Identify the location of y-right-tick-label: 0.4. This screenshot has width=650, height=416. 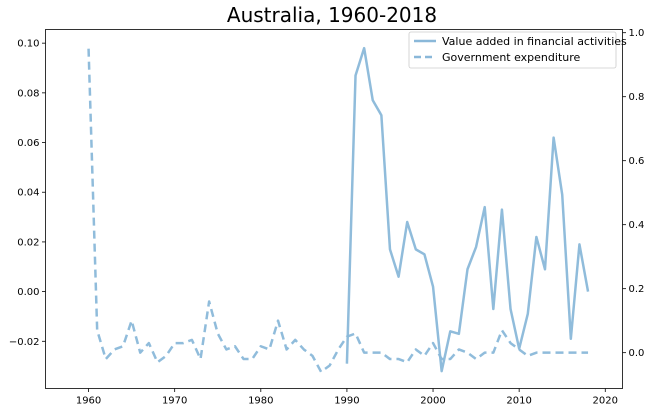
(637, 225).